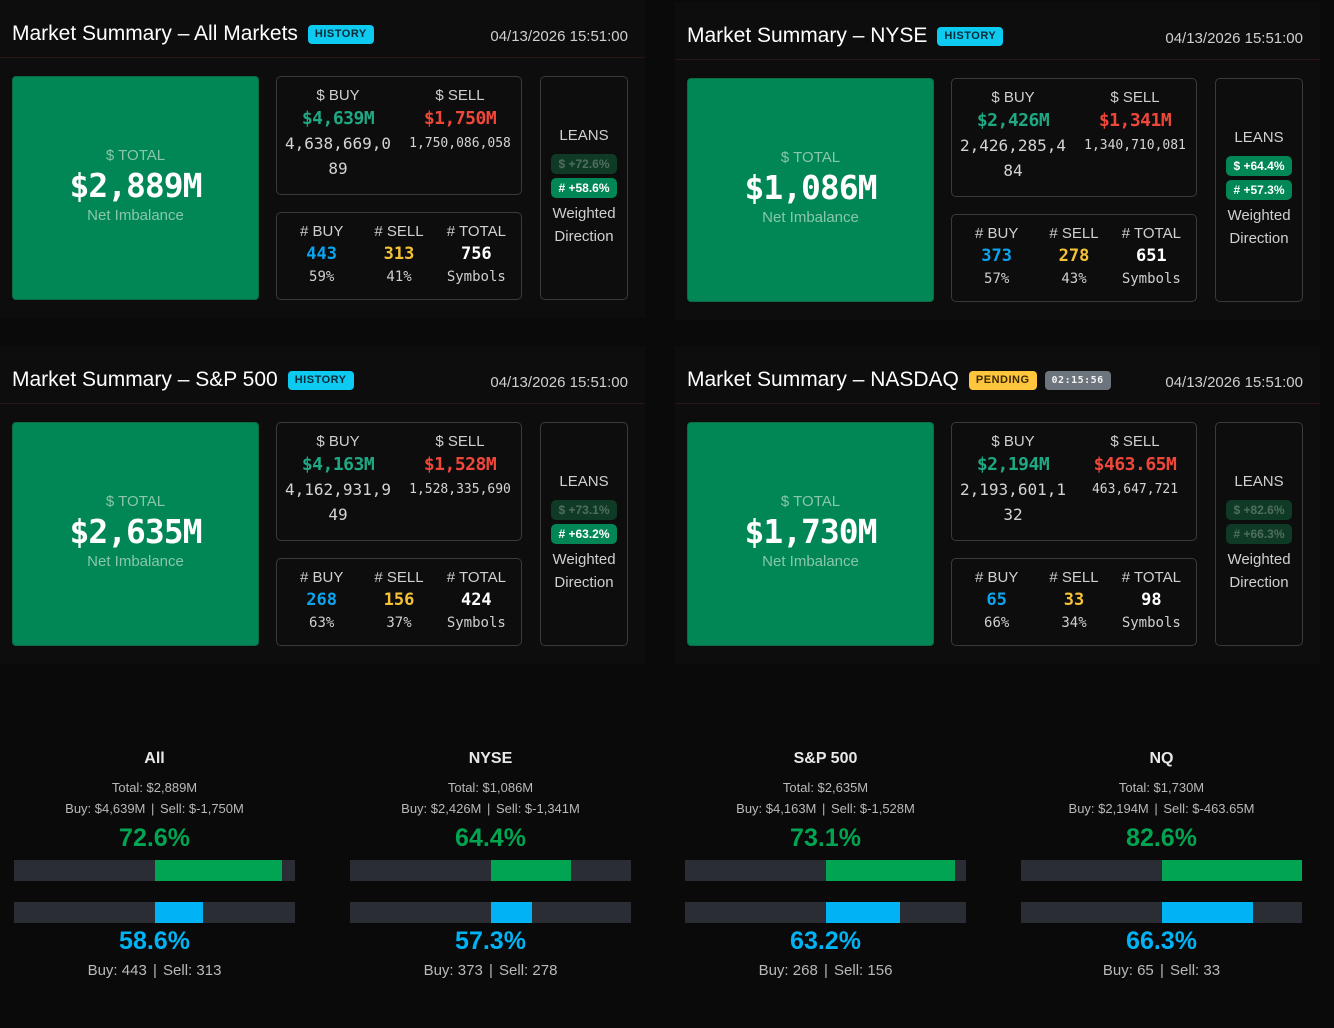 The image size is (1334, 1028). Describe the element at coordinates (825, 758) in the screenshot. I see `gauge-market-name: S&P 500` at that location.